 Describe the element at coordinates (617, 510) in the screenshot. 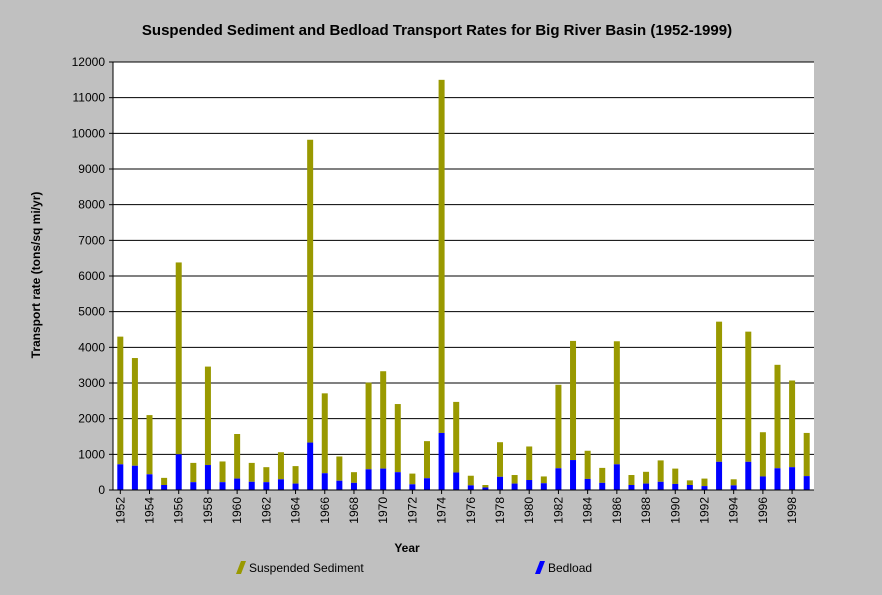

I see `x-tick-label: 1986` at that location.